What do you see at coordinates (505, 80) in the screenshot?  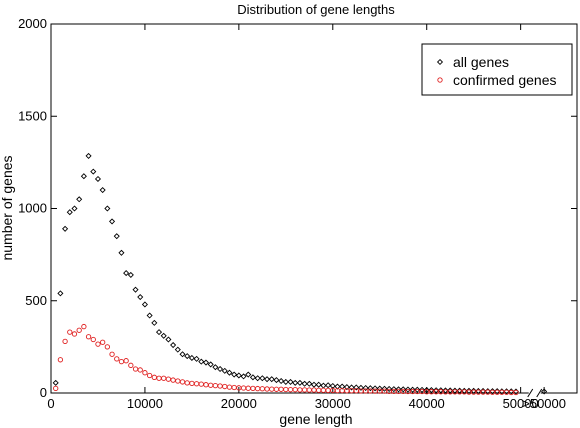 I see `legend-label: confirmed genes` at bounding box center [505, 80].